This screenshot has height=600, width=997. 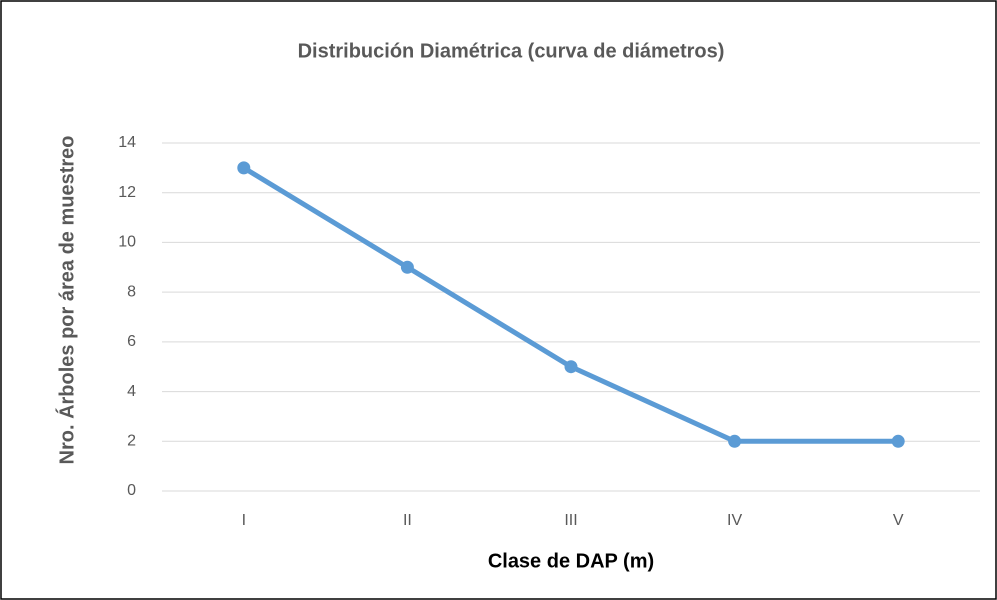 What do you see at coordinates (131, 490) in the screenshot?
I see `y-tick-label: 0` at bounding box center [131, 490].